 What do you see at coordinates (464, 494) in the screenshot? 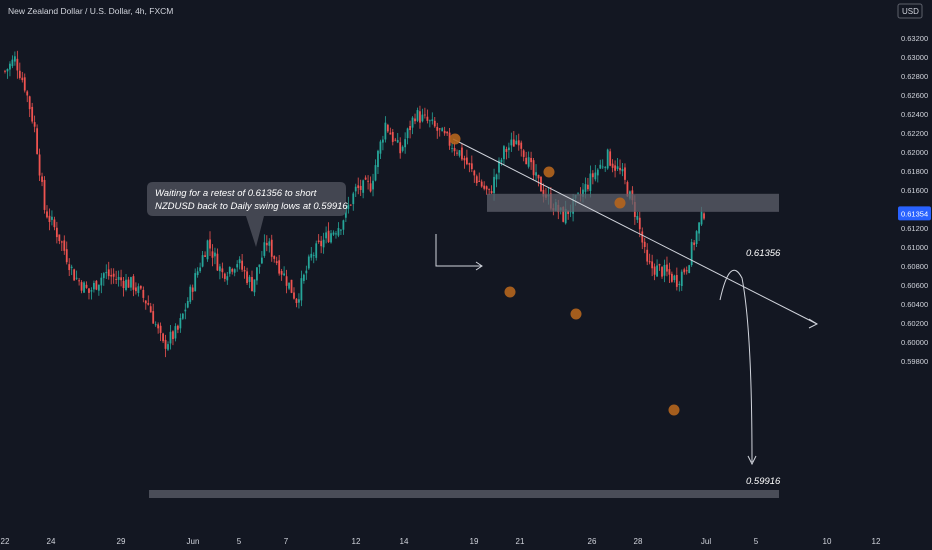
I see `support-zone` at bounding box center [464, 494].